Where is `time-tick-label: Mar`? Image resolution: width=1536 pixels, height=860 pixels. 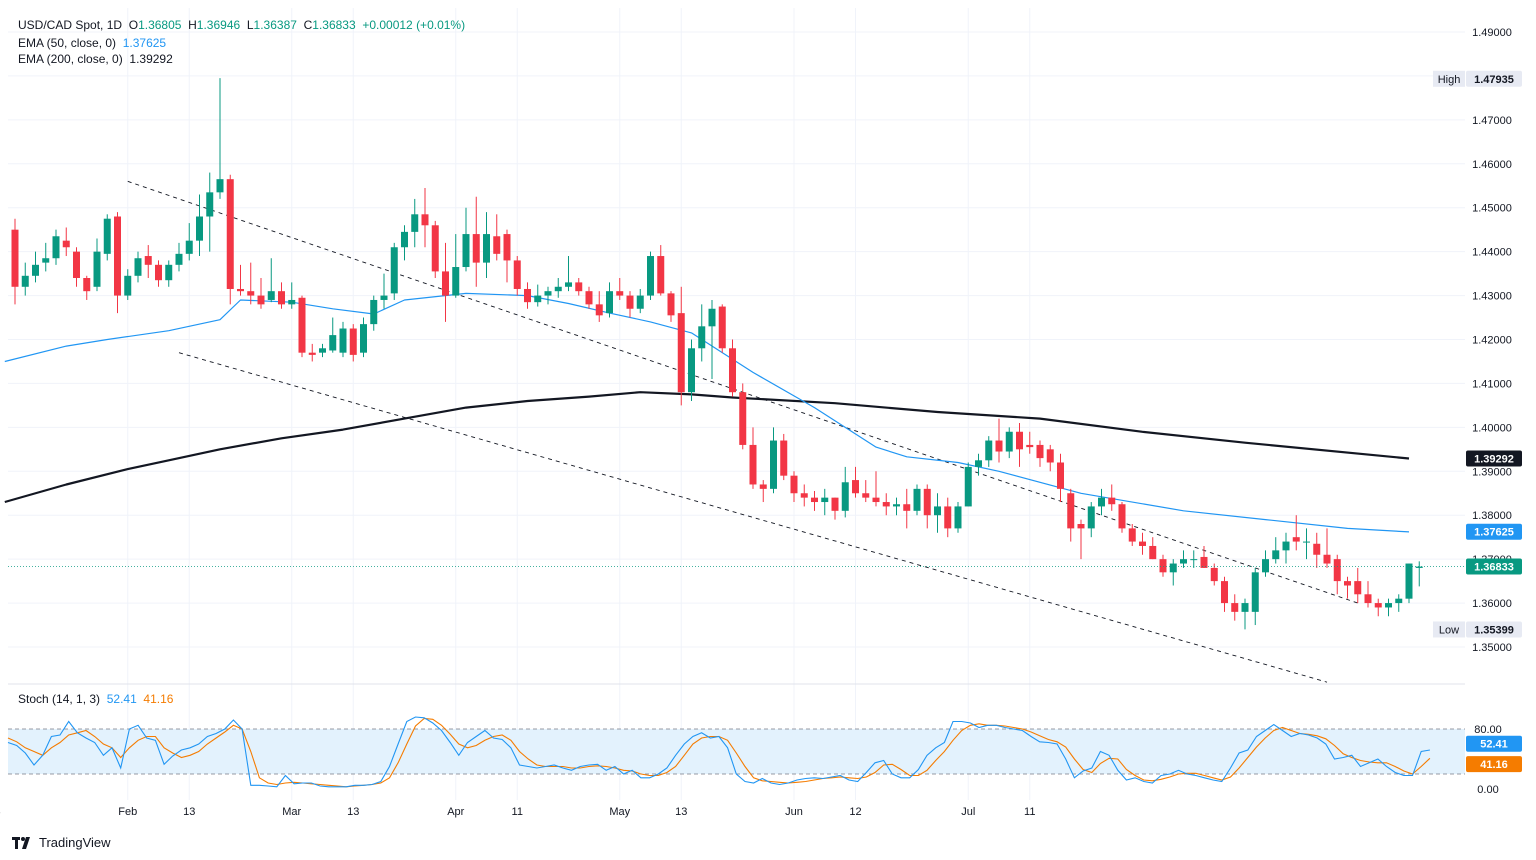
time-tick-label: Mar is located at coordinates (291, 812).